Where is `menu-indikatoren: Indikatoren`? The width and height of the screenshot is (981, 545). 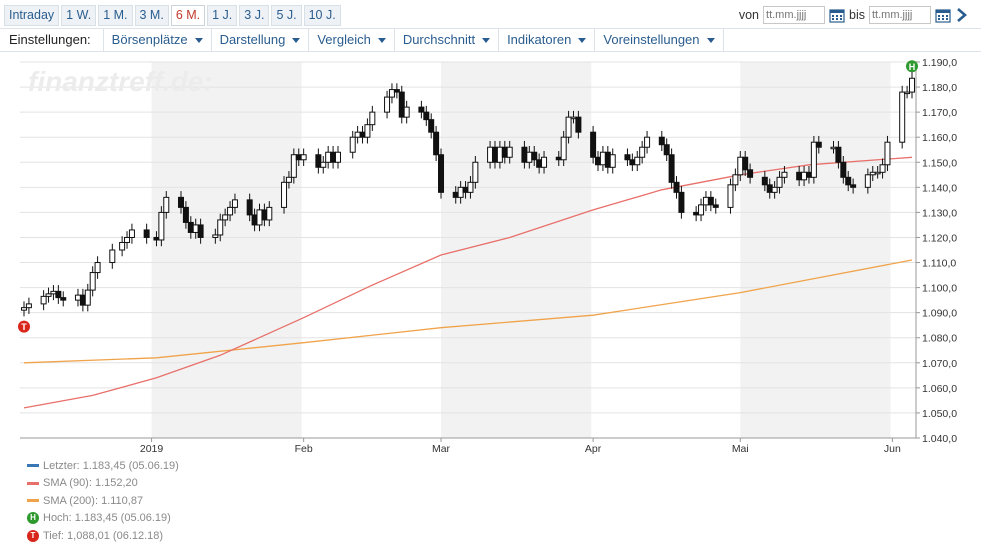
menu-indikatoren: Indikatoren is located at coordinates (547, 40).